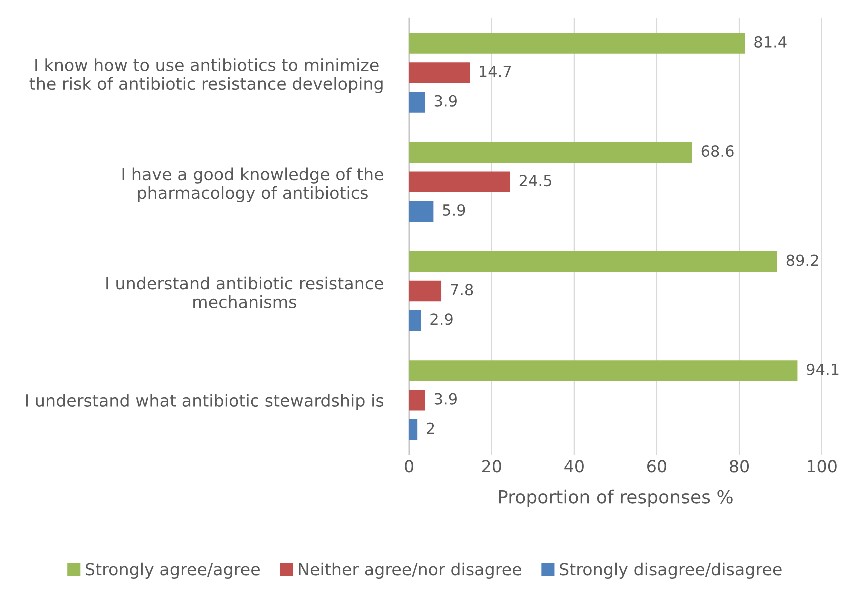 The height and width of the screenshot is (594, 851). Describe the element at coordinates (245, 292) in the screenshot. I see `y-tick-label: I understand antibiotic resistance mechanisms` at that location.